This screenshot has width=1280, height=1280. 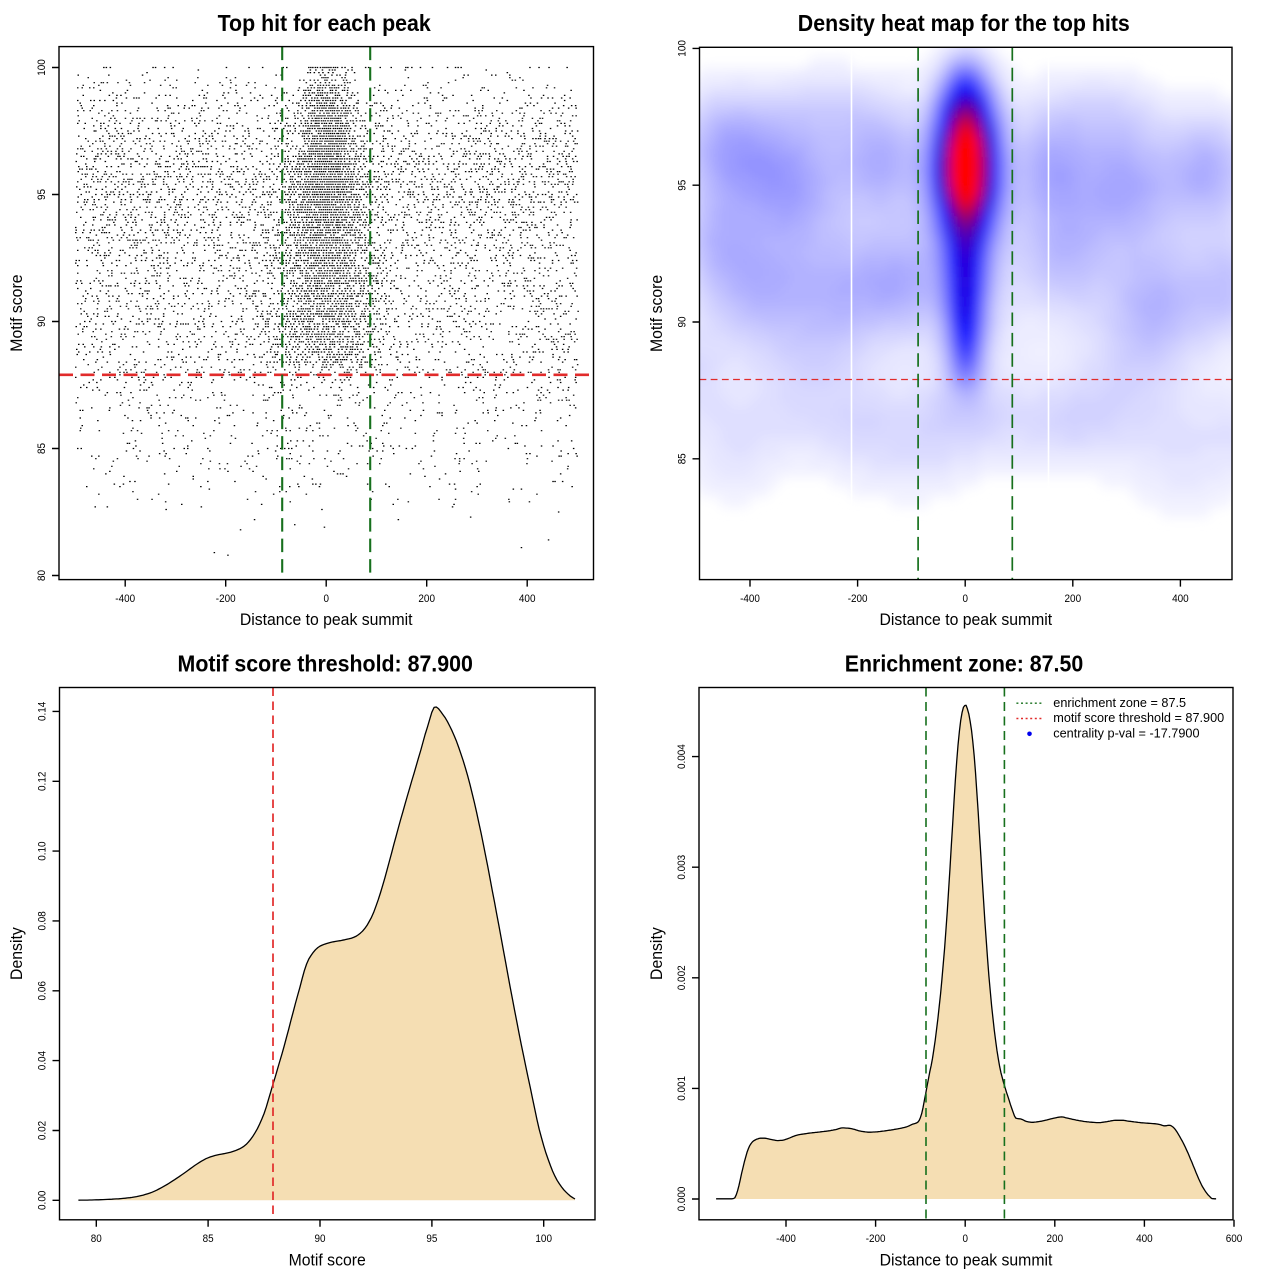 What do you see at coordinates (682, 977) in the screenshot?
I see `svg-text: 0.002` at bounding box center [682, 977].